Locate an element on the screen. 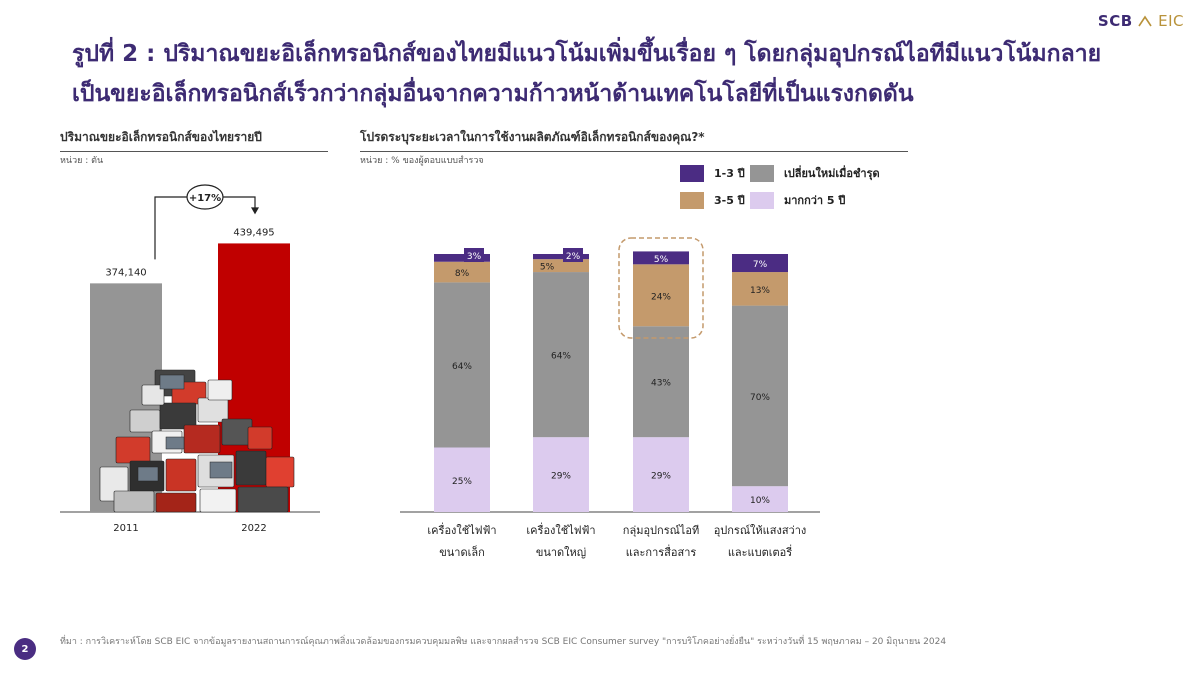  data-label: 13% is located at coordinates (760, 291).